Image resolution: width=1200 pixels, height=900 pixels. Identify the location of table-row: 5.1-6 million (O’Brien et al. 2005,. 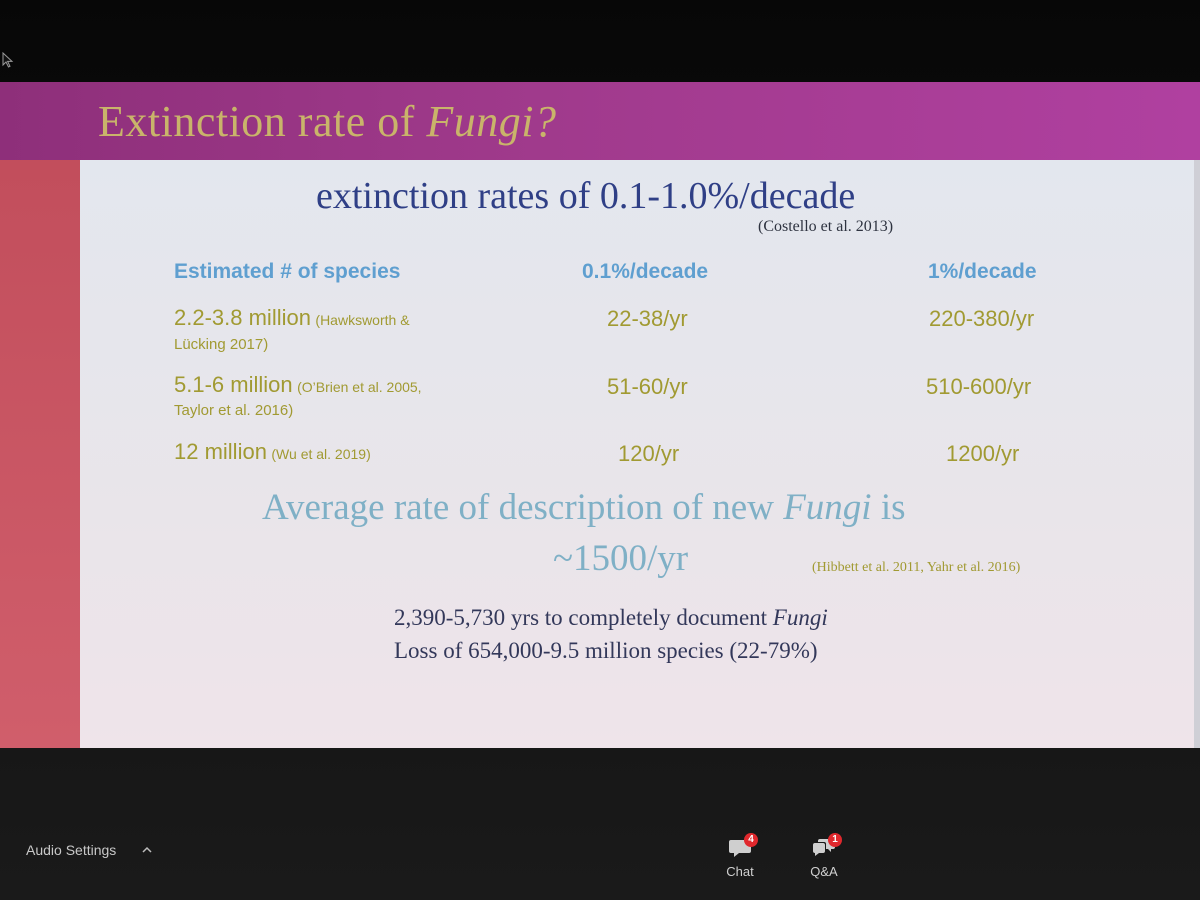
(298, 385).